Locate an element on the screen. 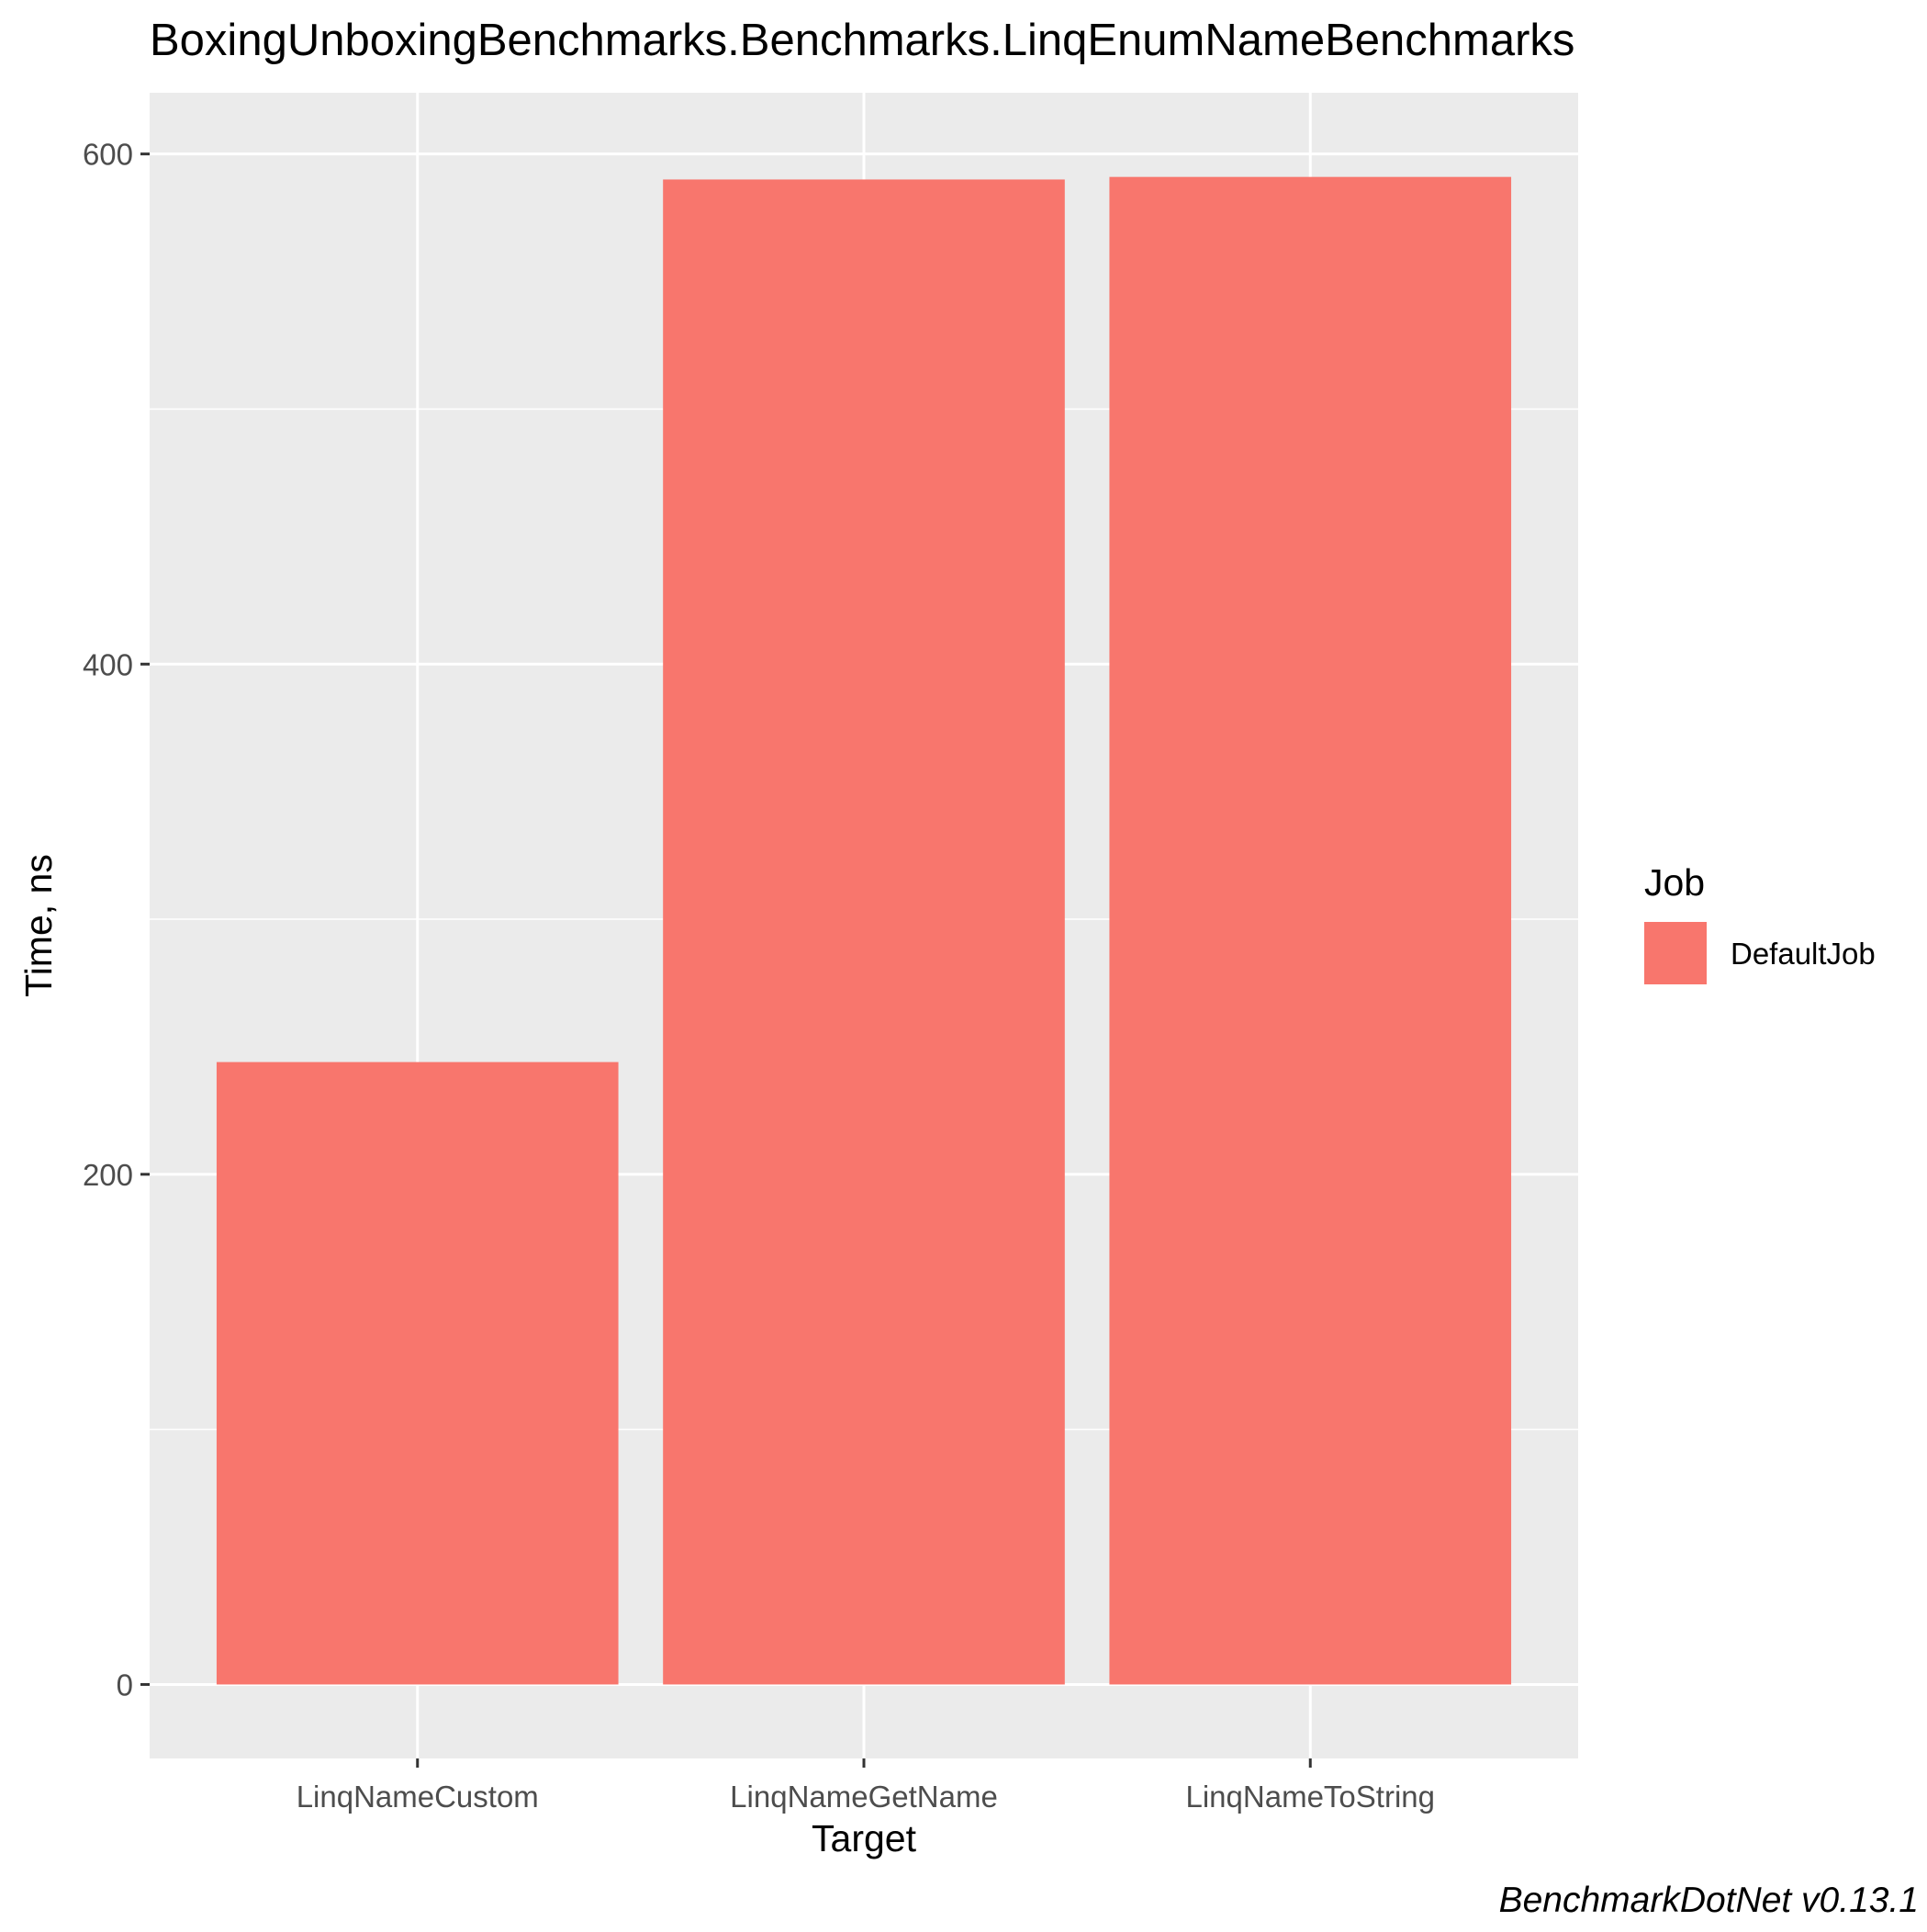 The height and width of the screenshot is (1932, 1927). x-axis-label: Target is located at coordinates (865, 1838).